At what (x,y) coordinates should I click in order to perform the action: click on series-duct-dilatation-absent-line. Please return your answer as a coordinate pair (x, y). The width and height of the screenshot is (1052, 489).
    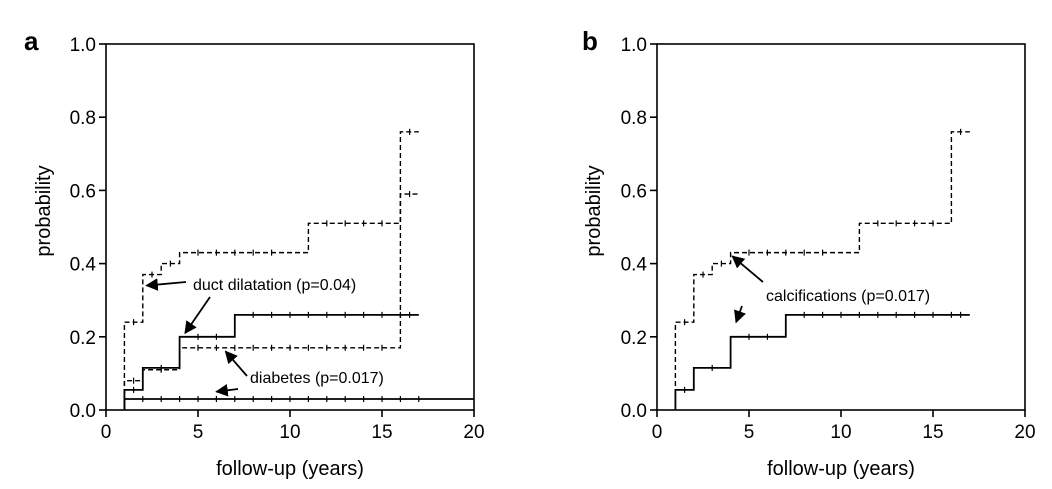
    Looking at the image, I should click on (271, 301).